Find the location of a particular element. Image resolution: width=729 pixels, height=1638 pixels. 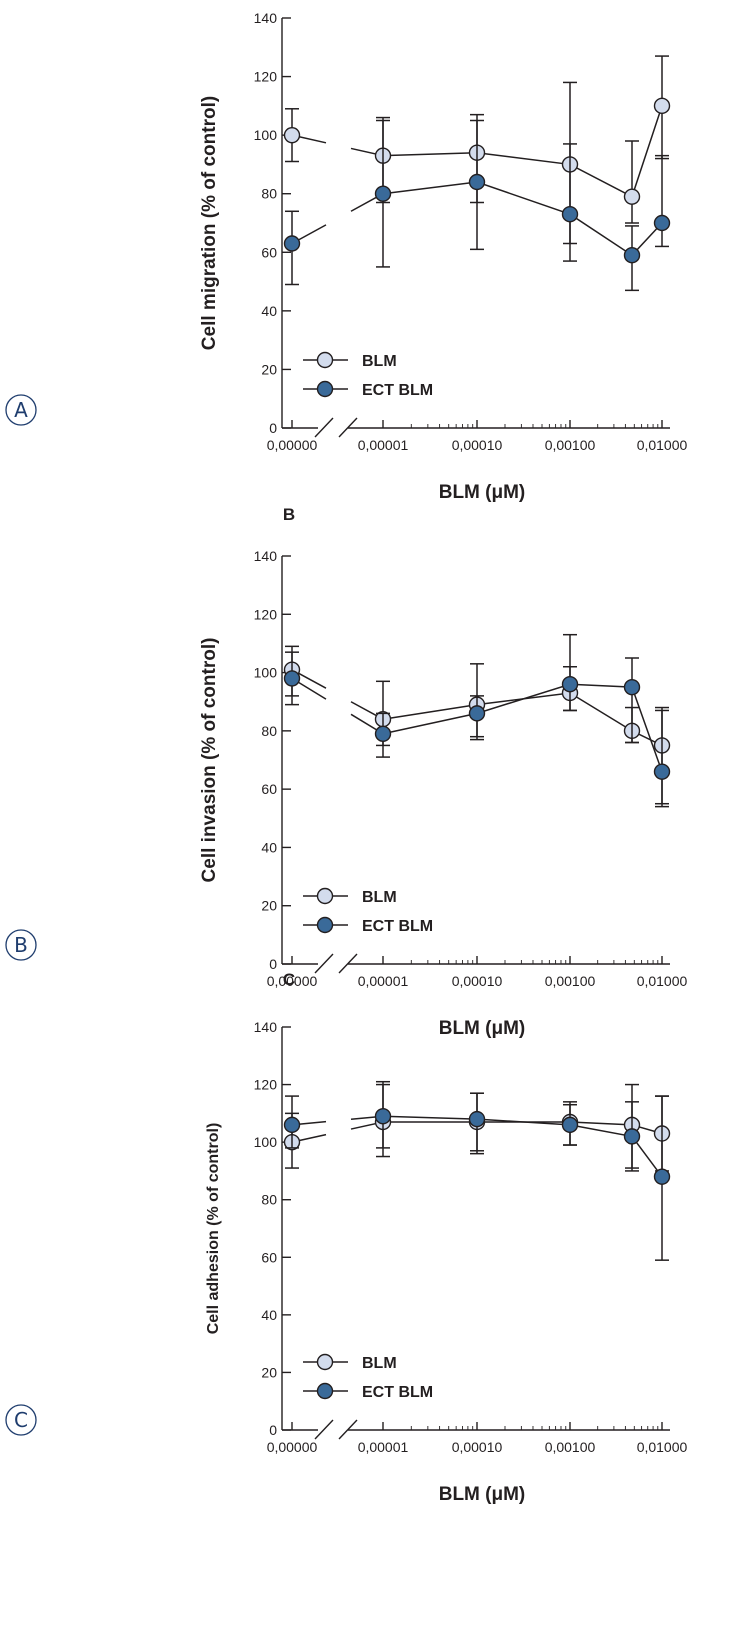

y-axis-title: Cell adhesion (% of control) is located at coordinates (213, 1229).